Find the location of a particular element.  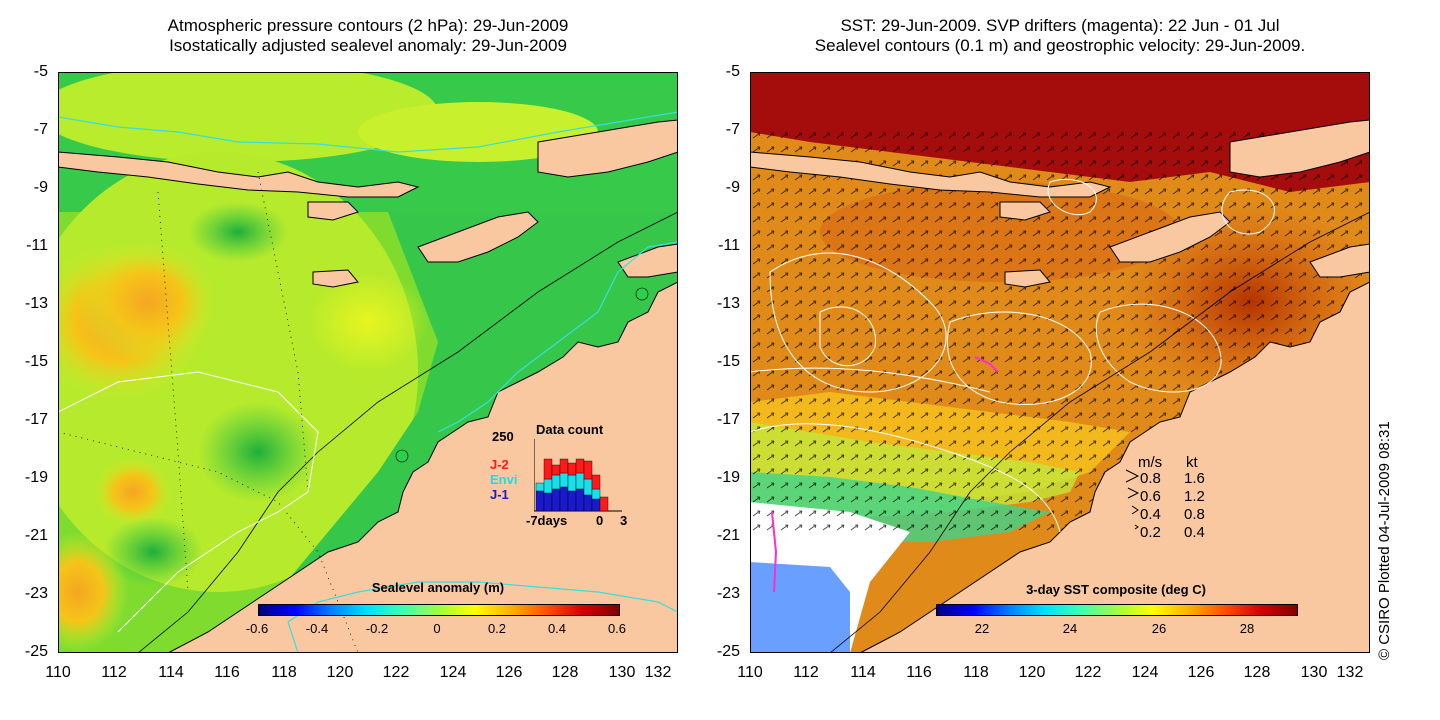

data-count-xlabel-end: 3 is located at coordinates (624, 520).